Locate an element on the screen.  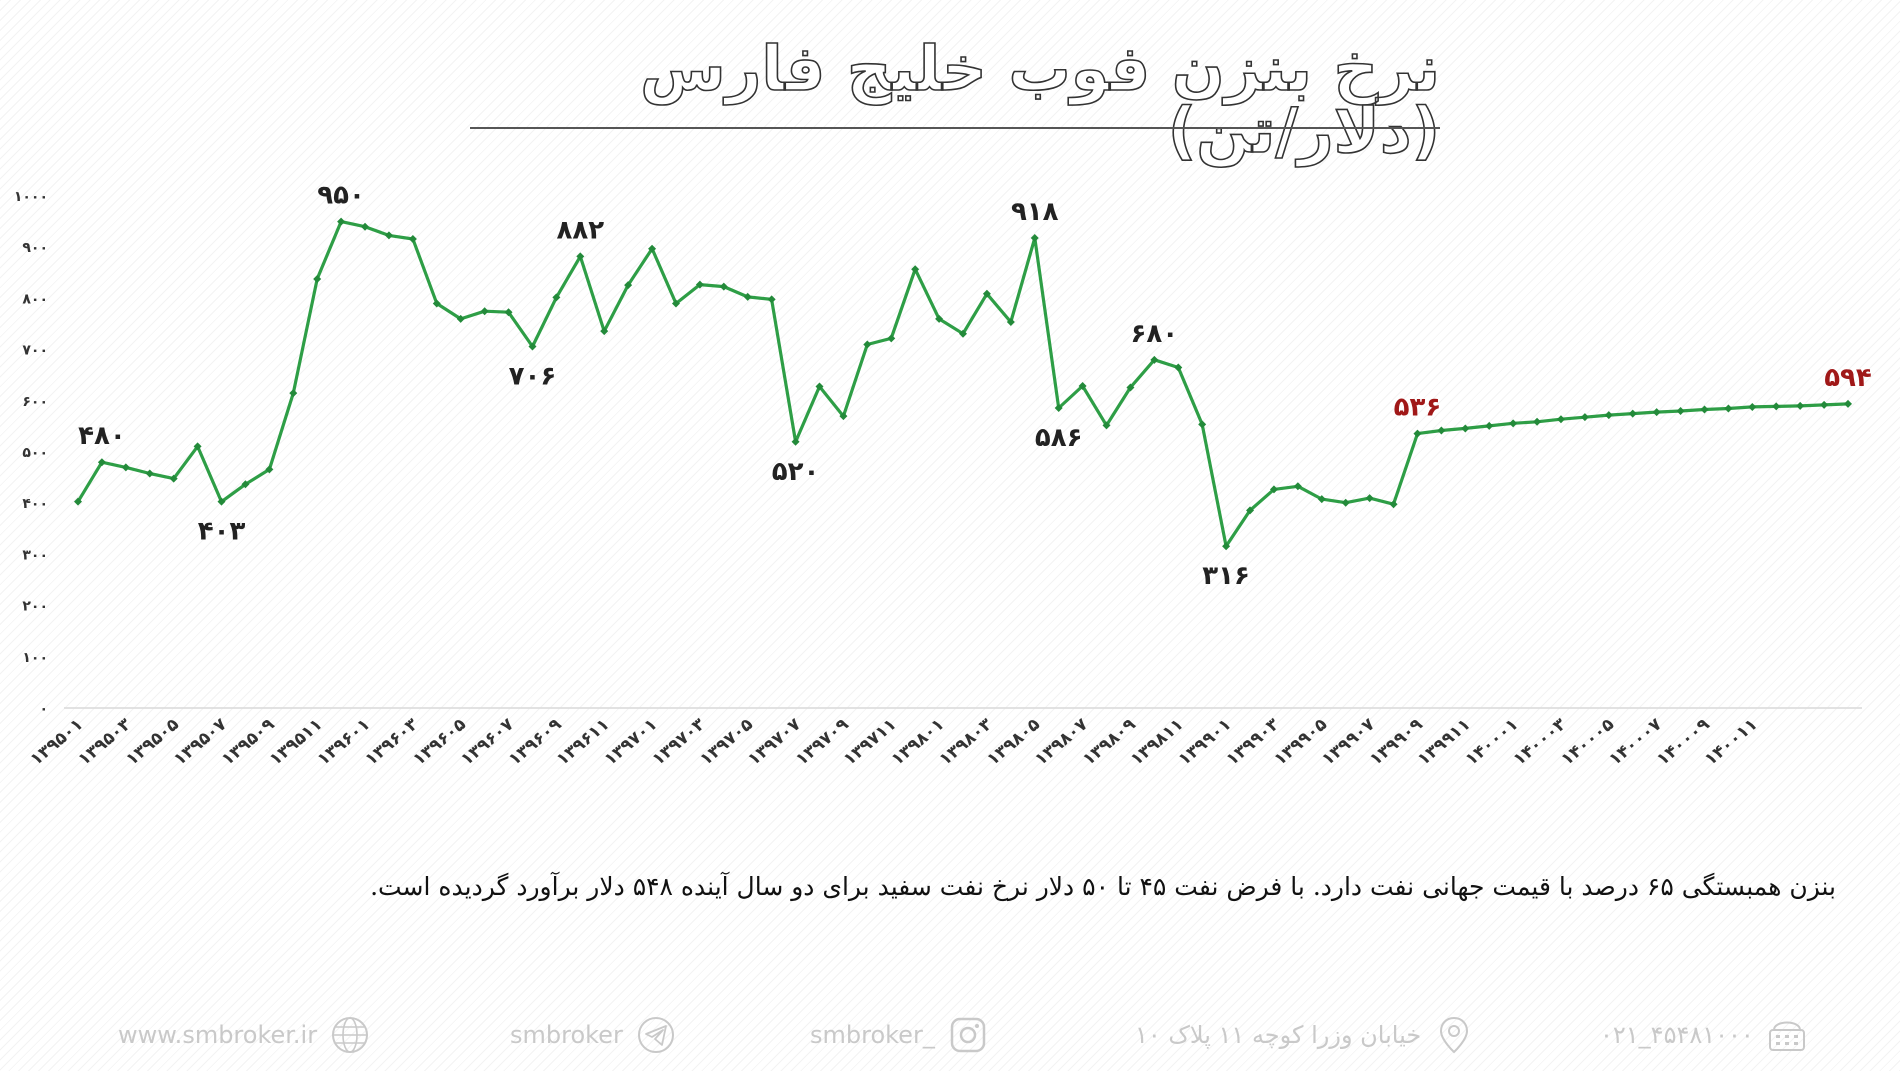
x-tick-label: ۱۳۹۸۰۹ is located at coordinates (1109, 742).